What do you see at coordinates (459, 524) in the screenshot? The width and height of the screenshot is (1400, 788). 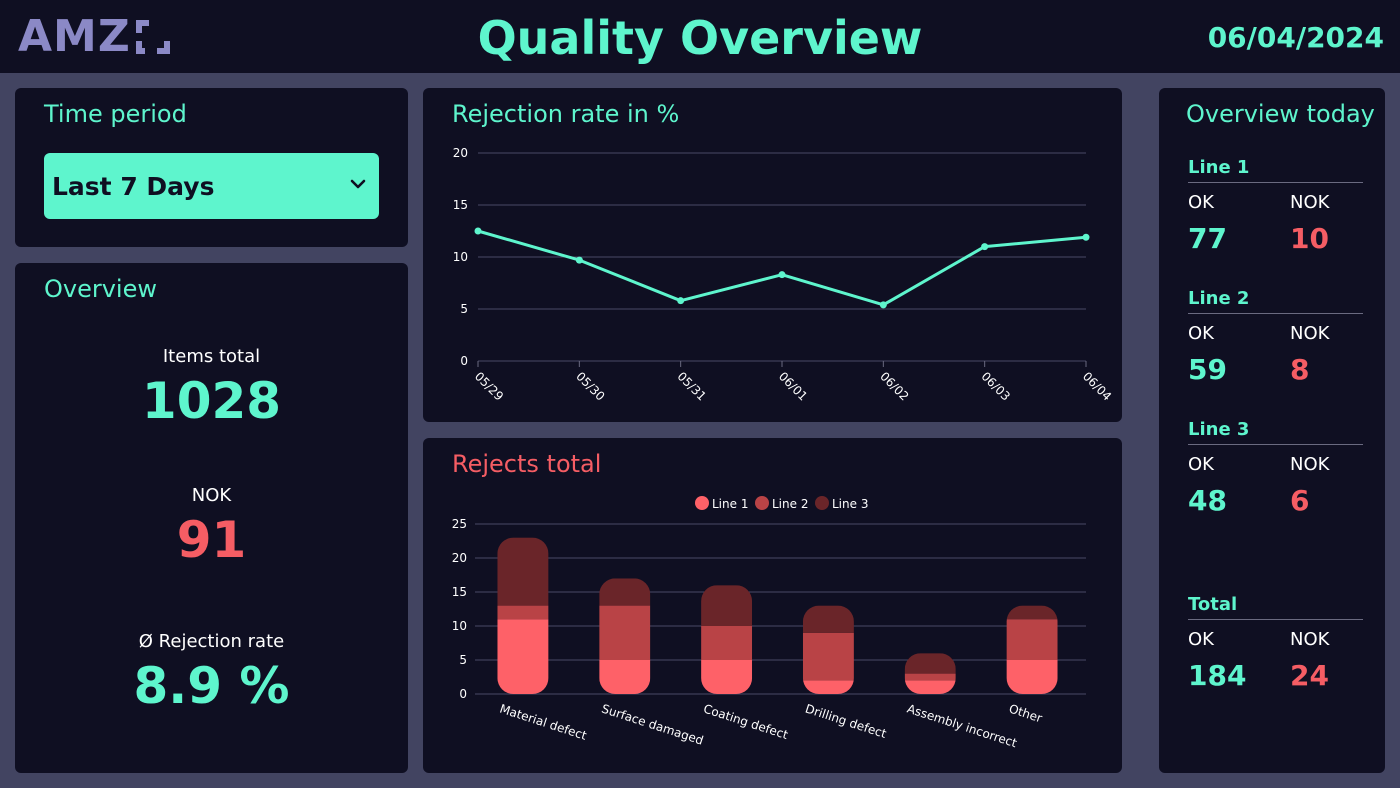 I see `y-tick-label: 25` at bounding box center [459, 524].